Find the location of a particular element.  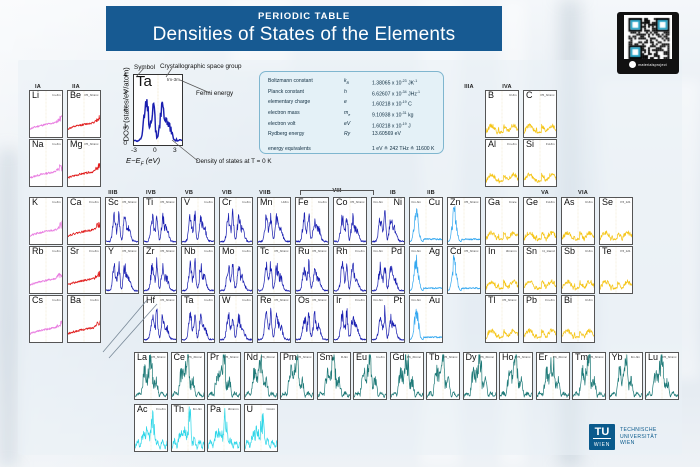

constant-row: Boltzmann constant kB 1.38065 x 10-23 JK-1 is located at coordinates (351, 83).